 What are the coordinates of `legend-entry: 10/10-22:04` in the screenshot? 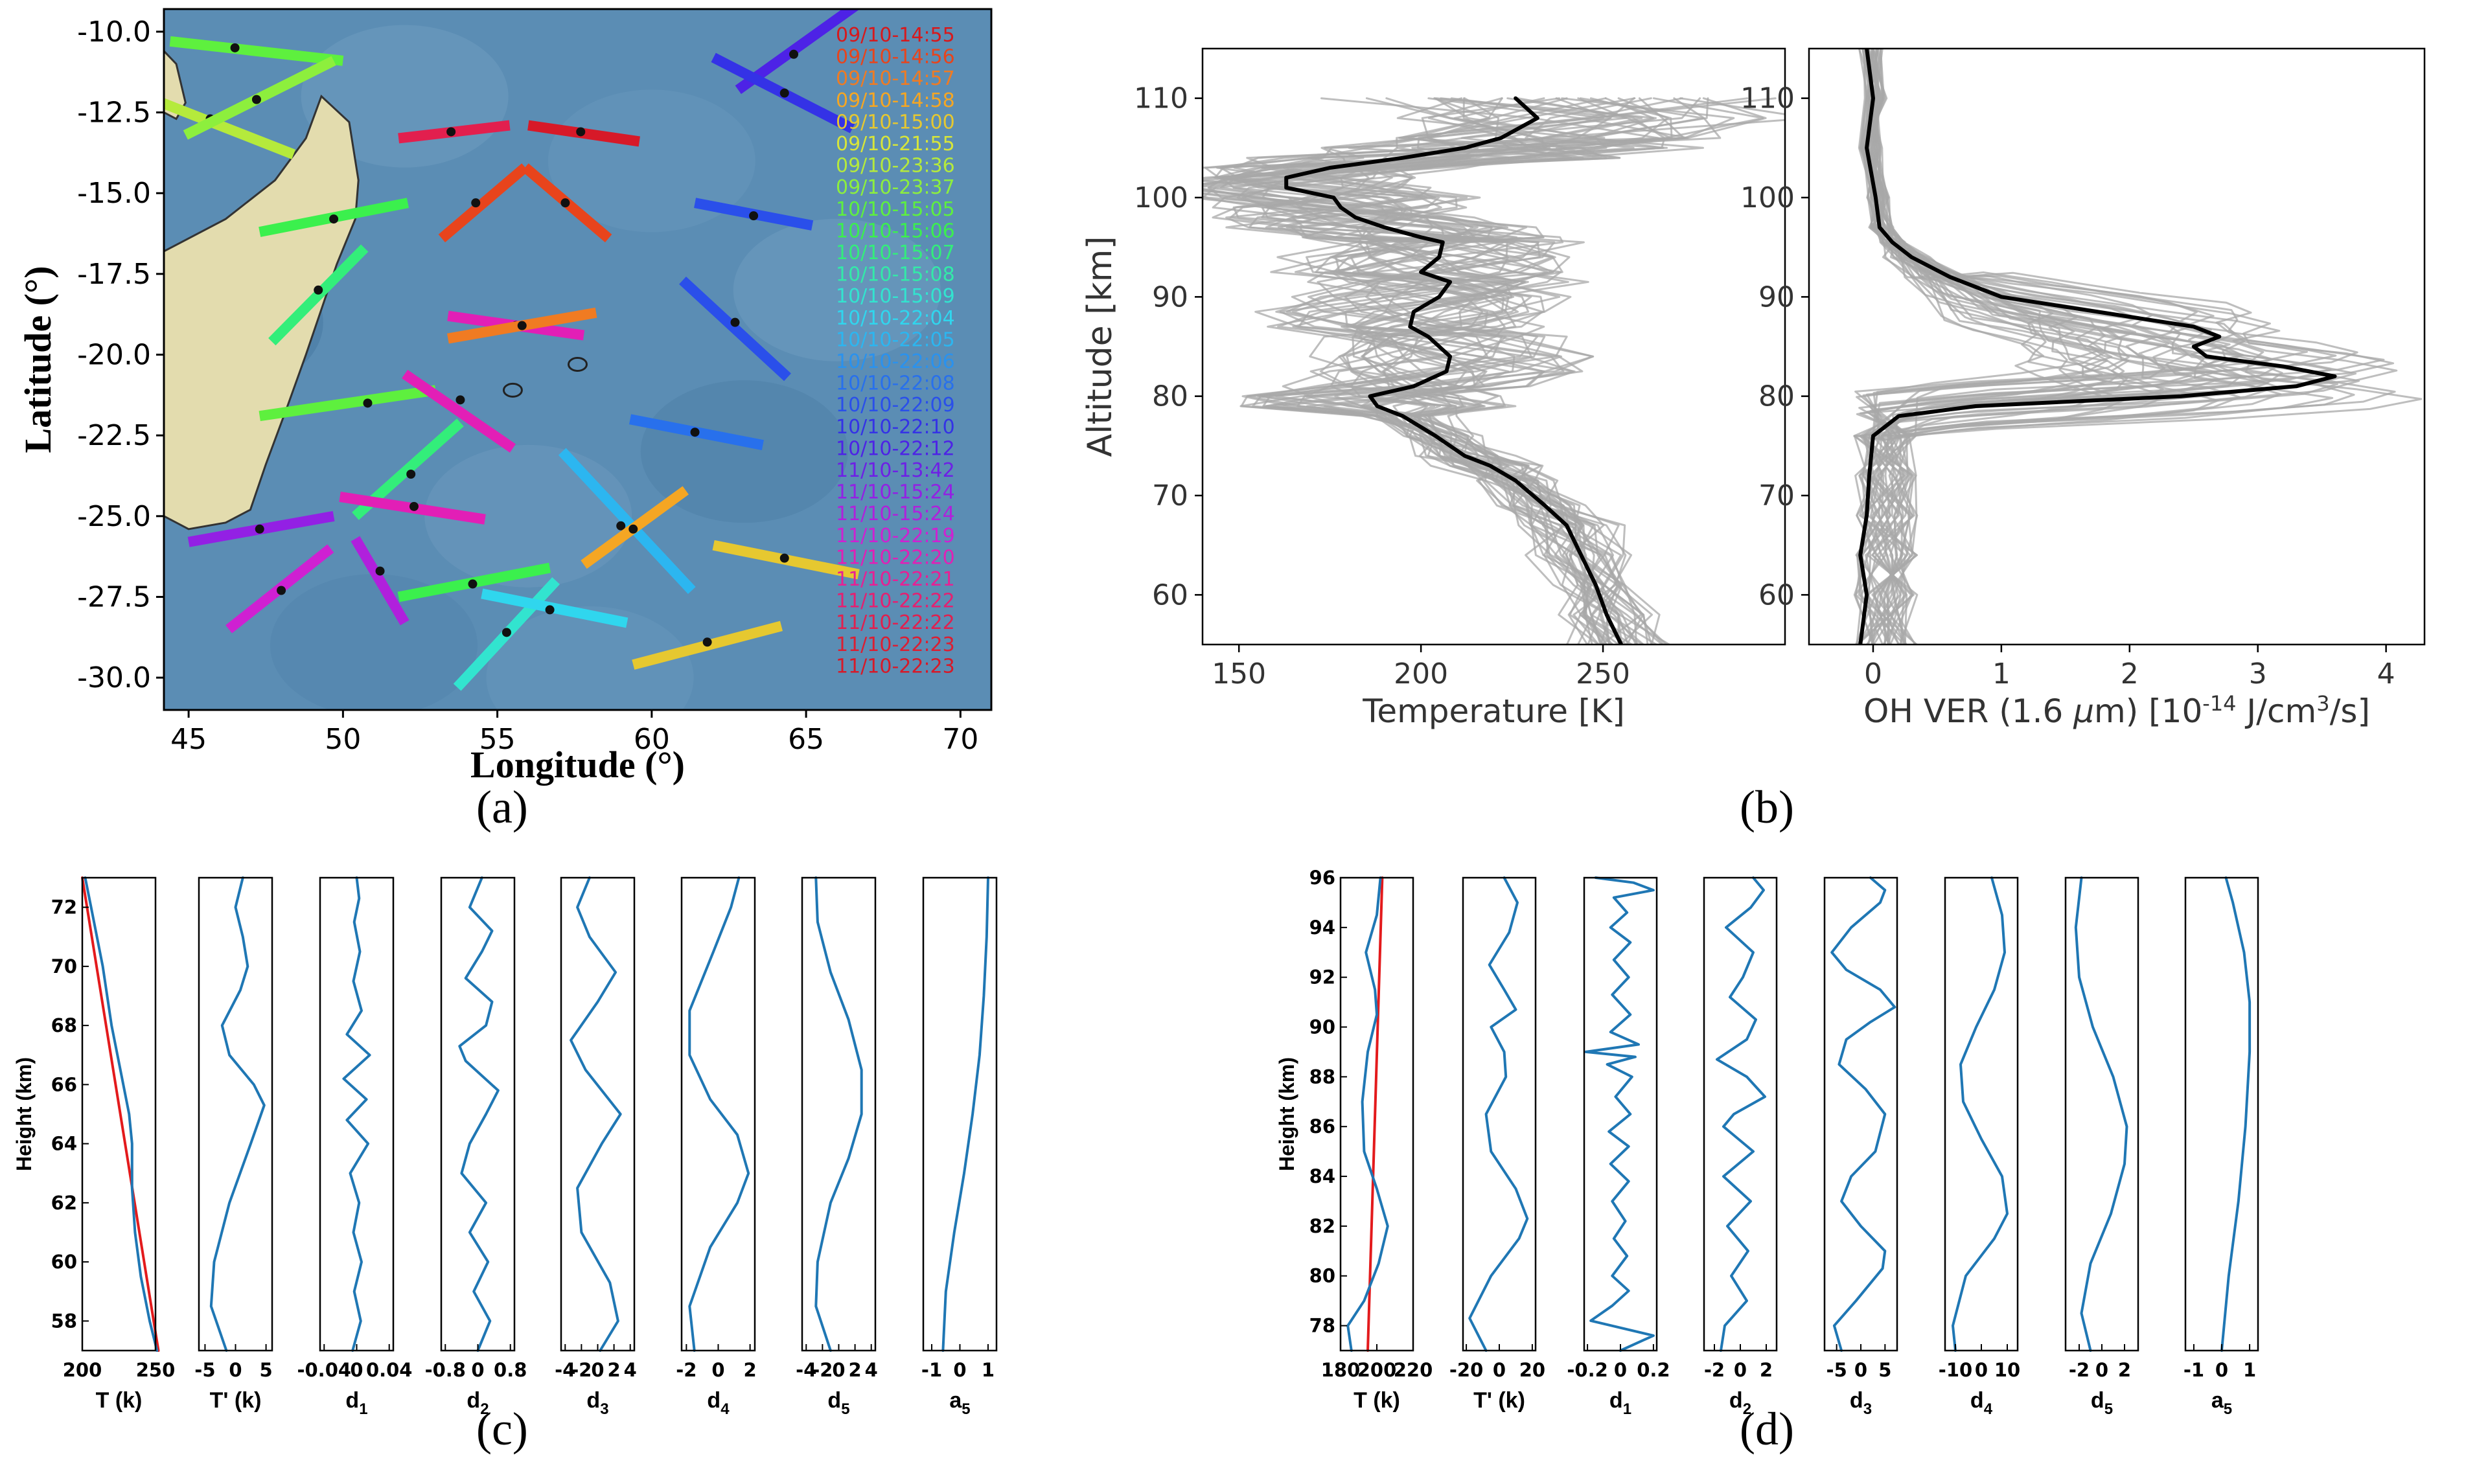 It's located at (895, 318).